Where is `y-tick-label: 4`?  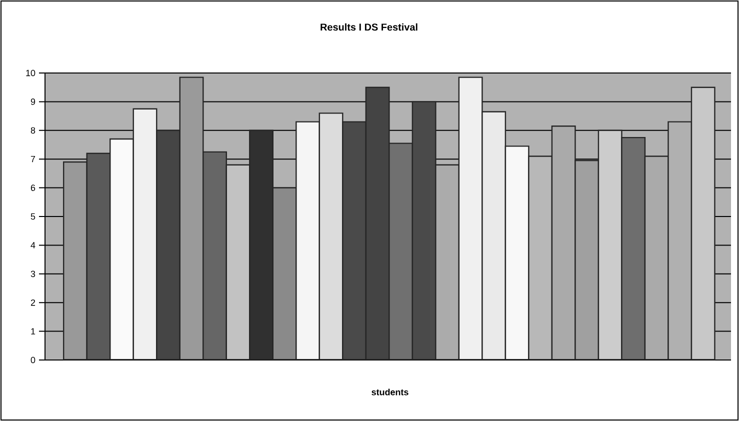
y-tick-label: 4 is located at coordinates (33, 245).